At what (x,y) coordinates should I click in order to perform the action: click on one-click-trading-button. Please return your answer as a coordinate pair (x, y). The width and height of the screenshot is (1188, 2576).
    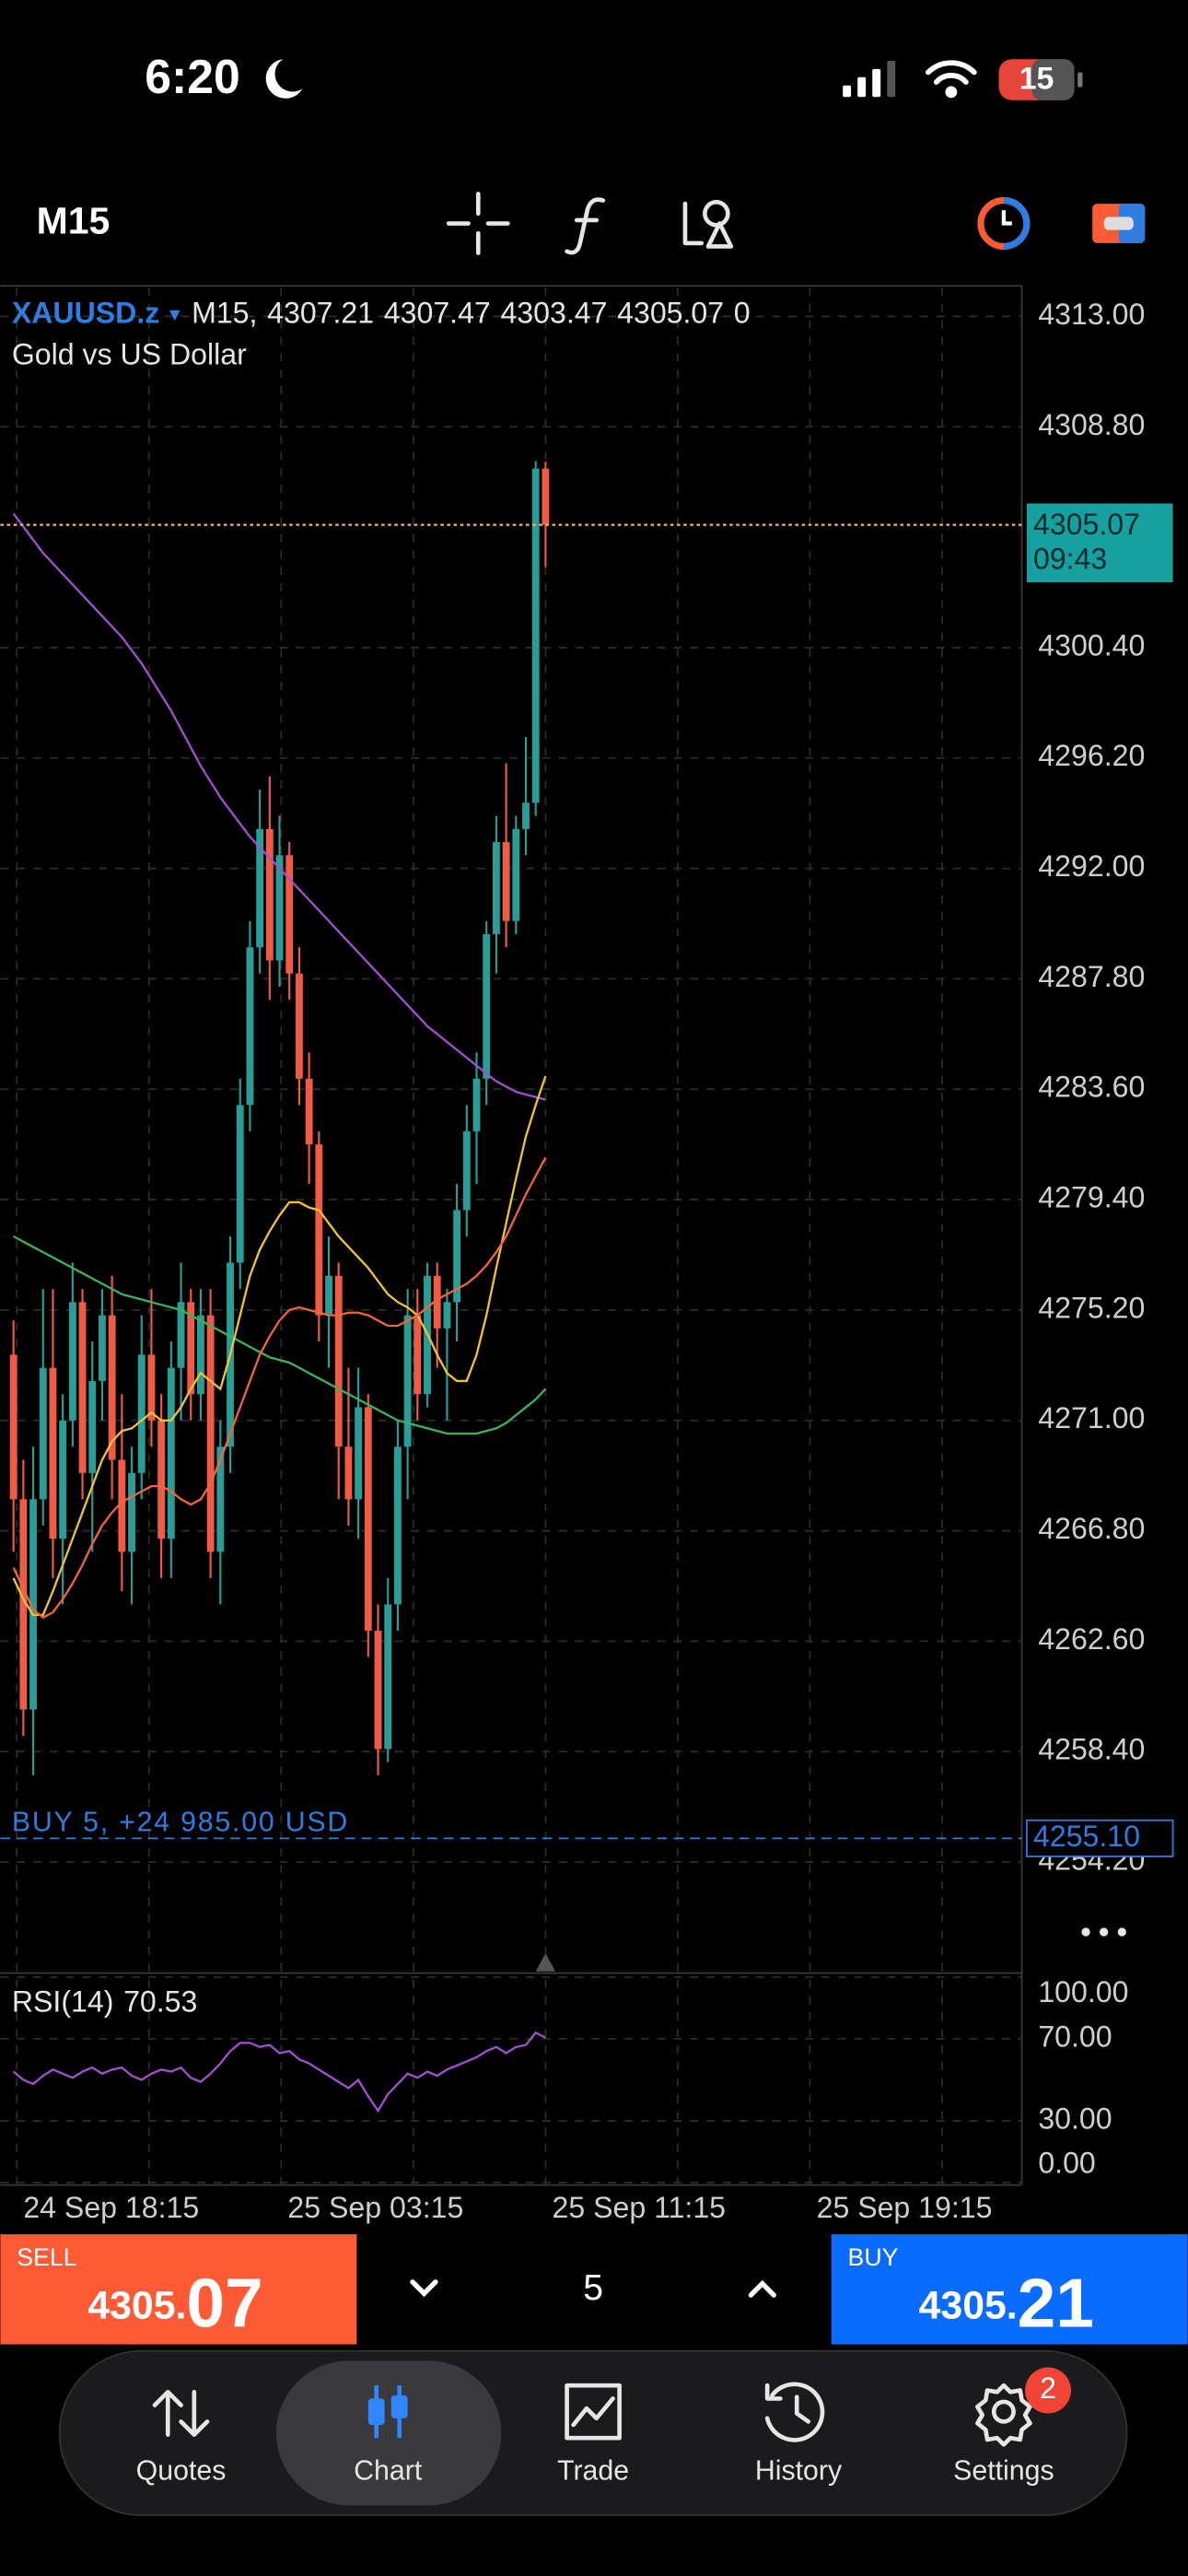
    Looking at the image, I should click on (1004, 223).